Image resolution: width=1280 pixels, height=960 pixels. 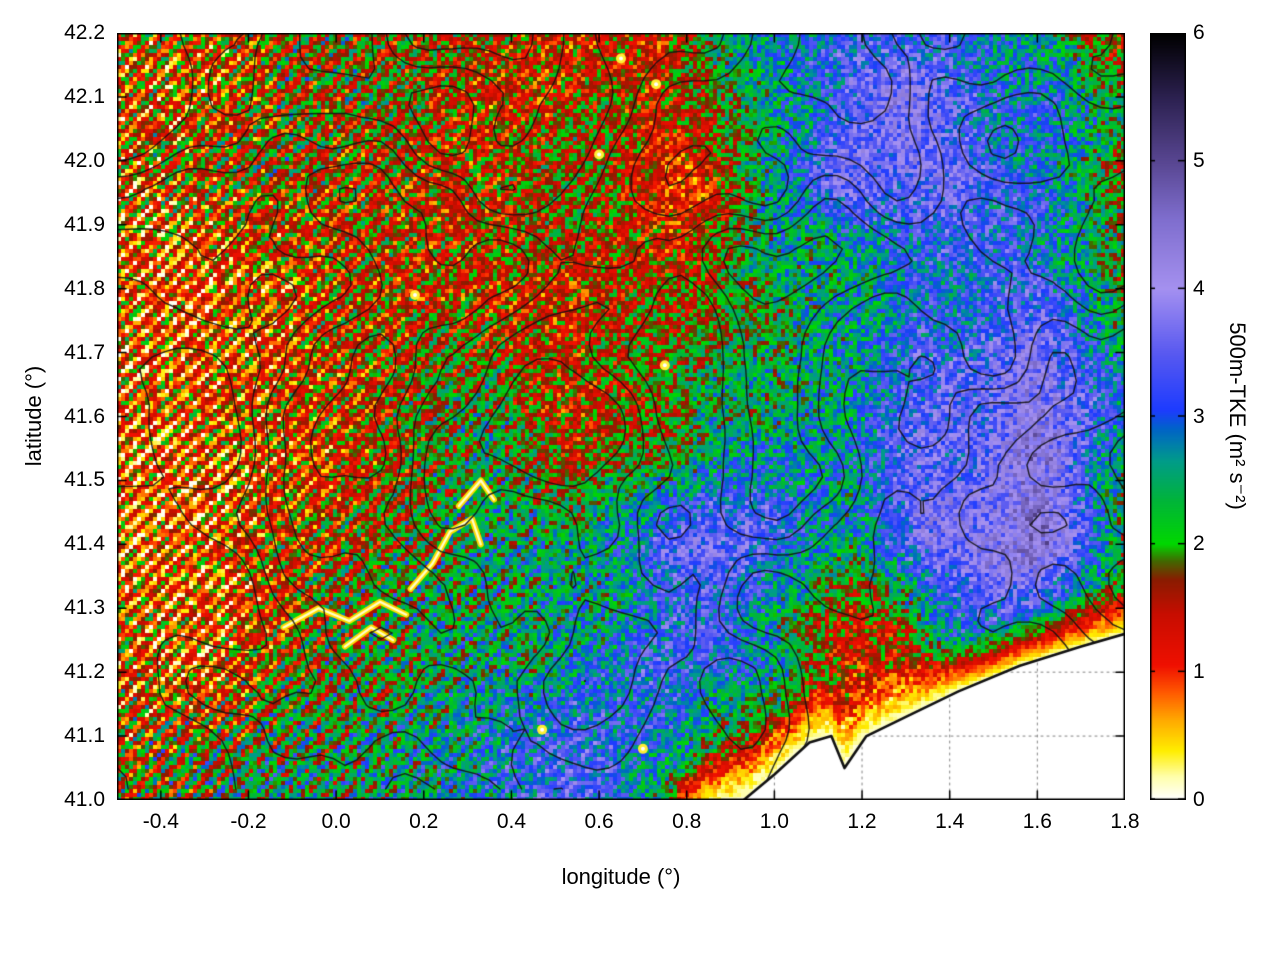 I want to click on ytick-label: 41.1, so click(x=84, y=736).